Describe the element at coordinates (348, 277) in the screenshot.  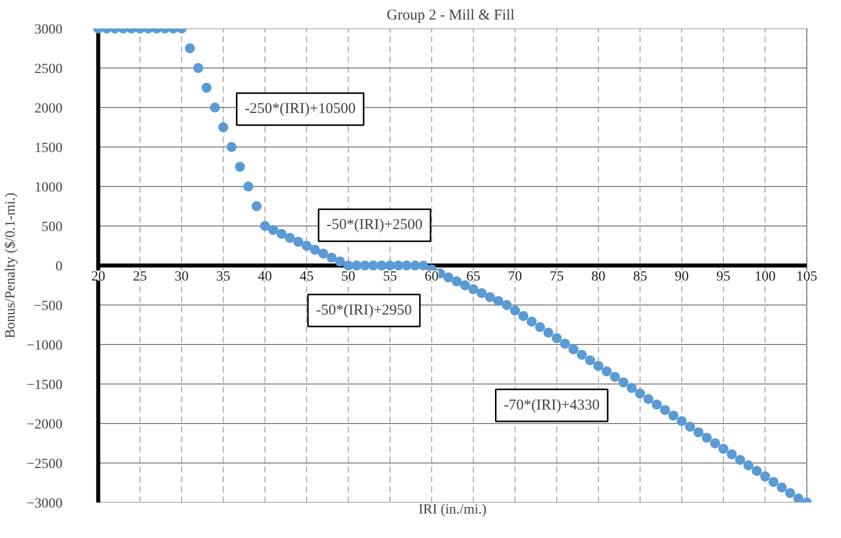
I see `x-tick-label: 50` at that location.